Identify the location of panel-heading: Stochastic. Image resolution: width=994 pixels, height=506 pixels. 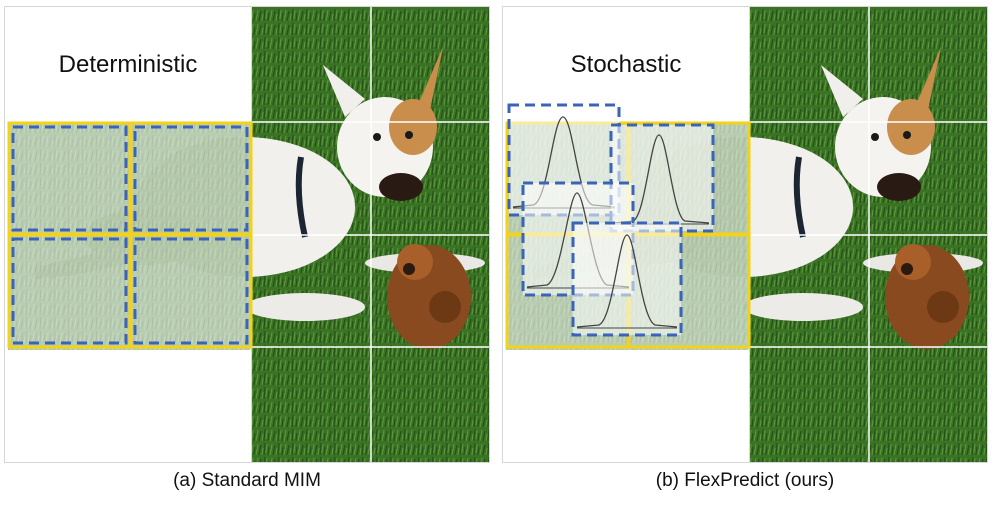
(626, 64).